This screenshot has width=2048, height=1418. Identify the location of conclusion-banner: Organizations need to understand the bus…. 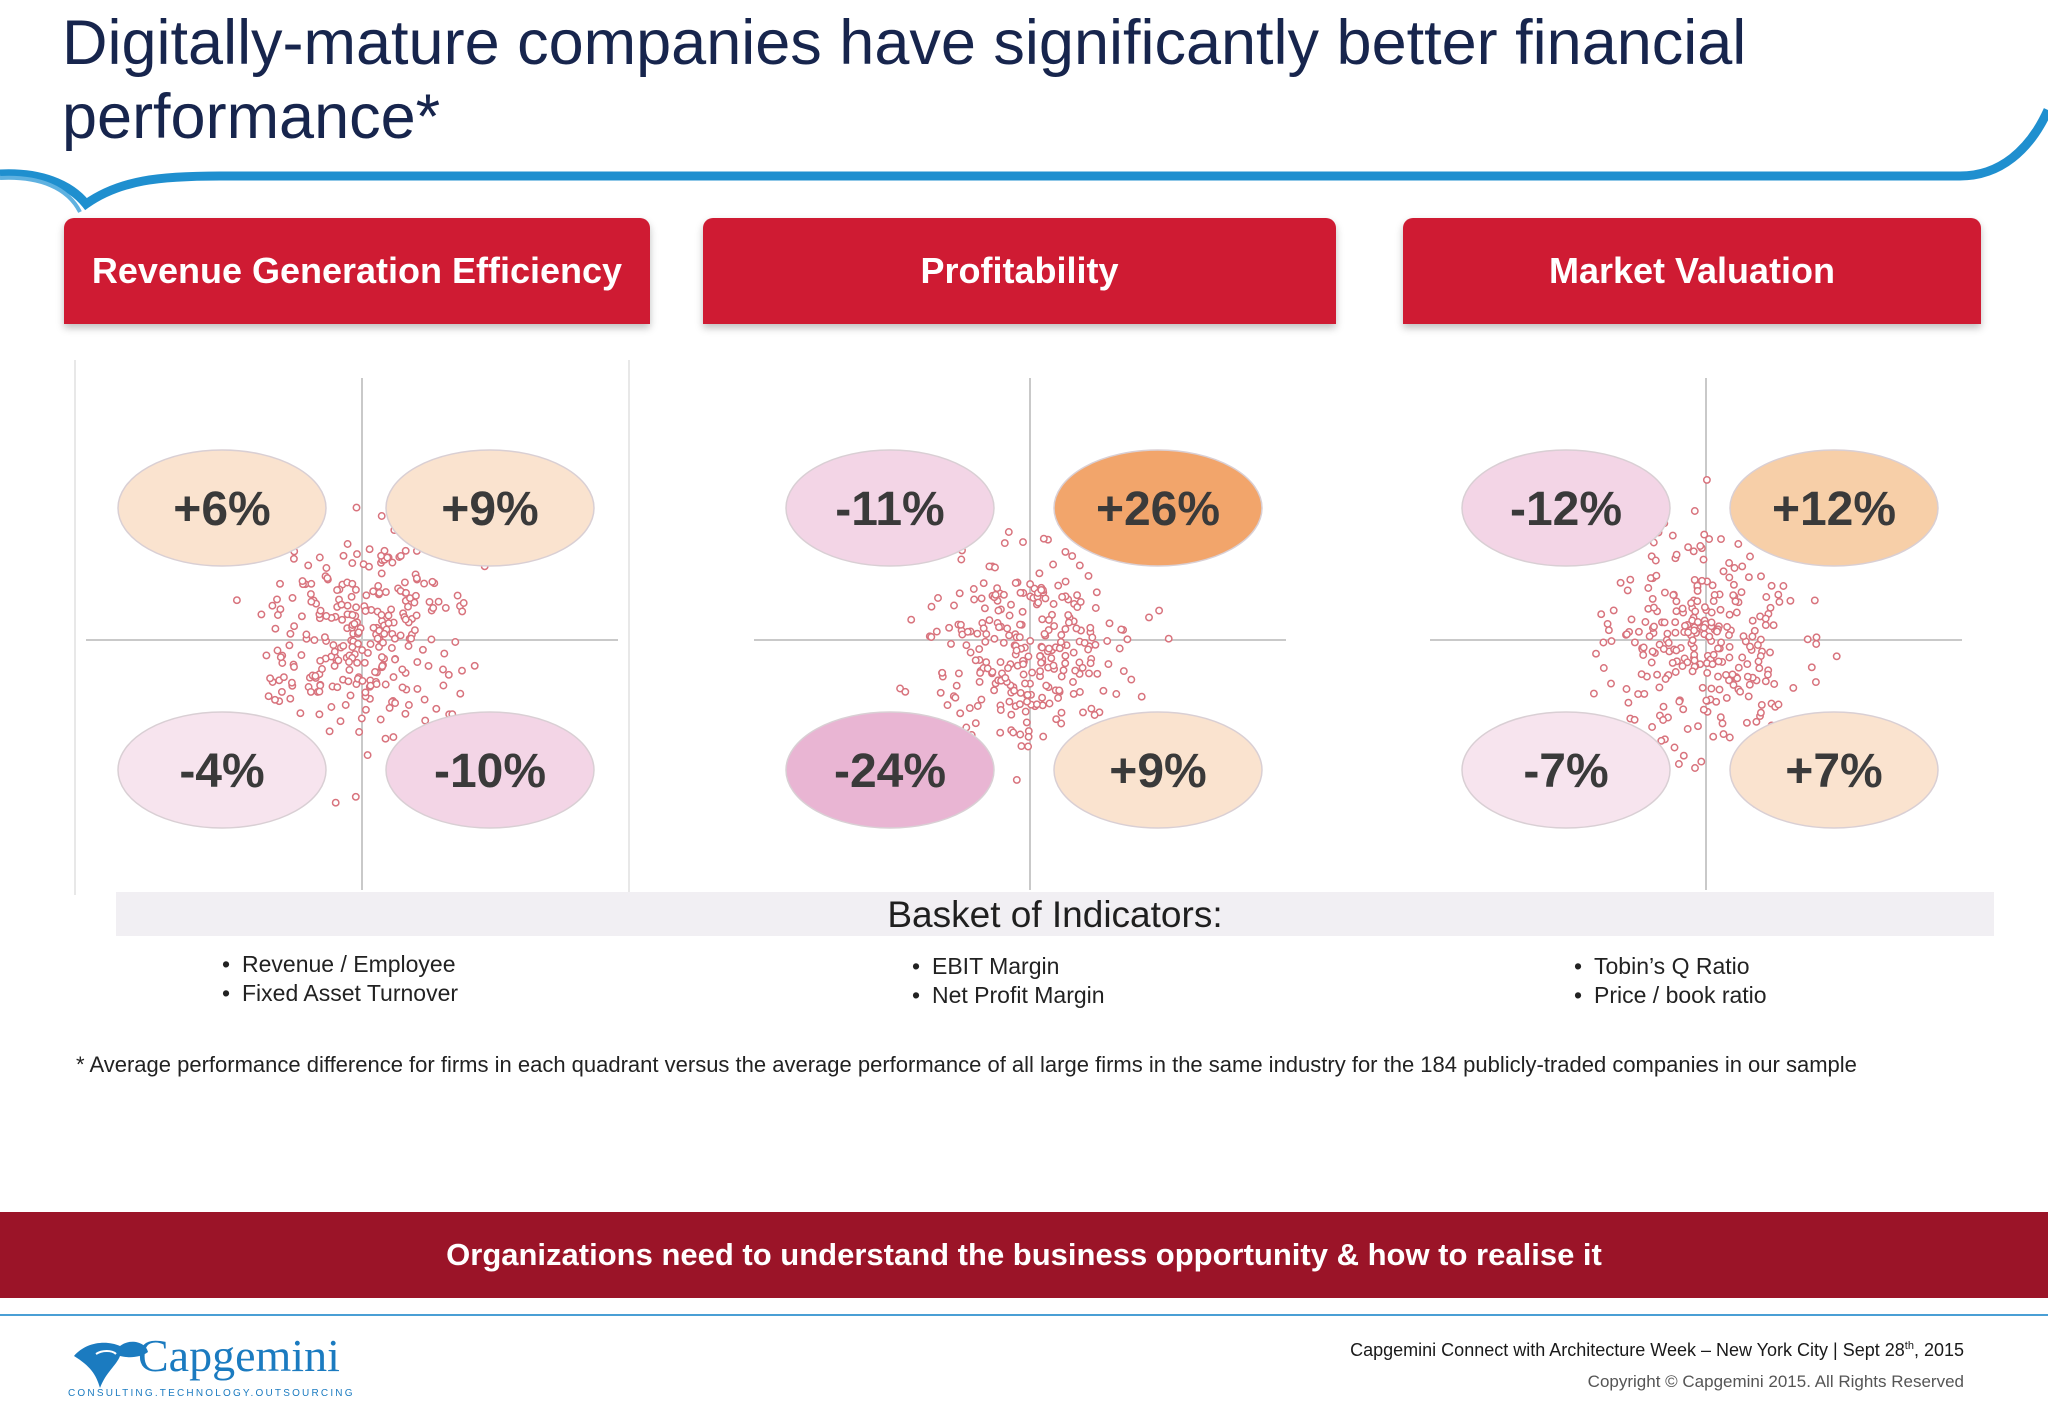
(1024, 1255).